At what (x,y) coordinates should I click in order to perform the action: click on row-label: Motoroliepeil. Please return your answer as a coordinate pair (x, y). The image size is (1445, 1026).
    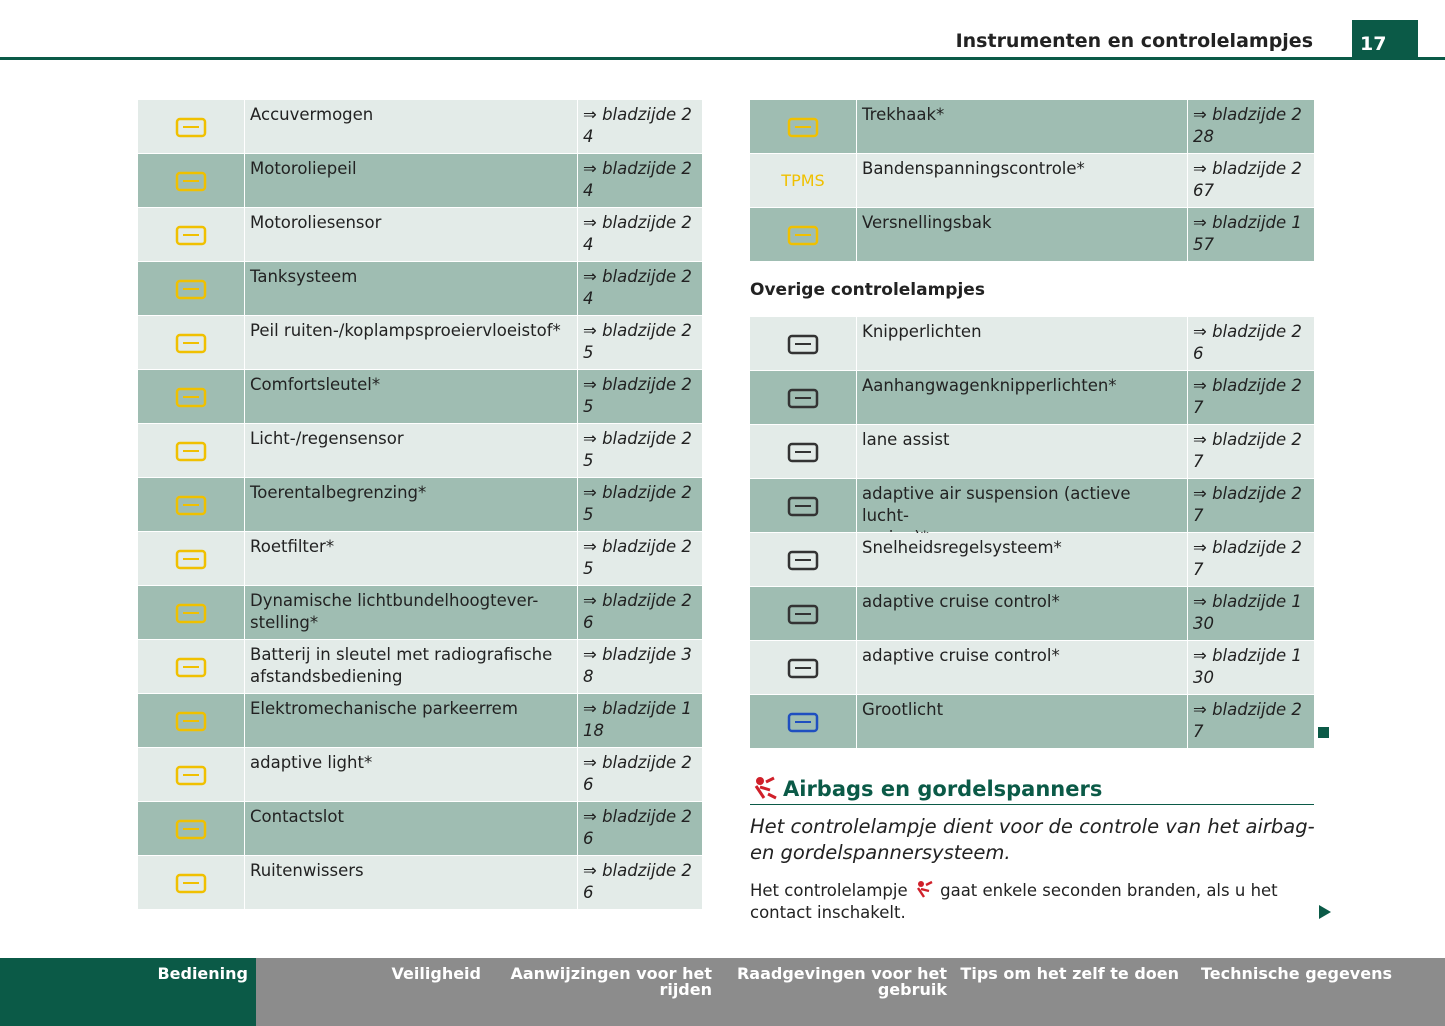
    Looking at the image, I should click on (411, 180).